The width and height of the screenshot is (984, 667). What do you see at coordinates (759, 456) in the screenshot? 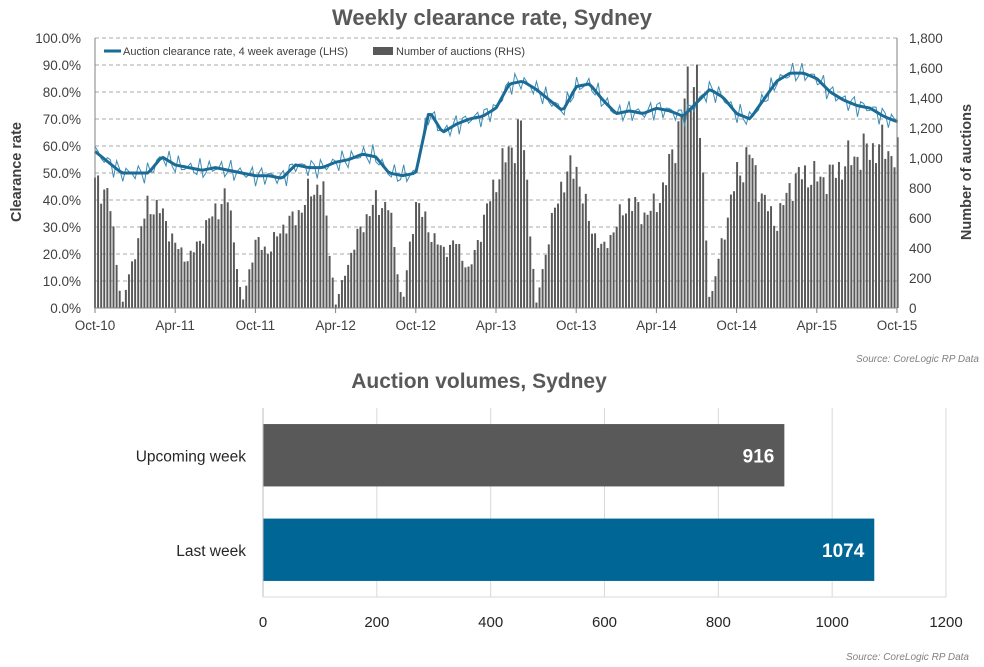
I see `auction-volume-value: 916` at bounding box center [759, 456].